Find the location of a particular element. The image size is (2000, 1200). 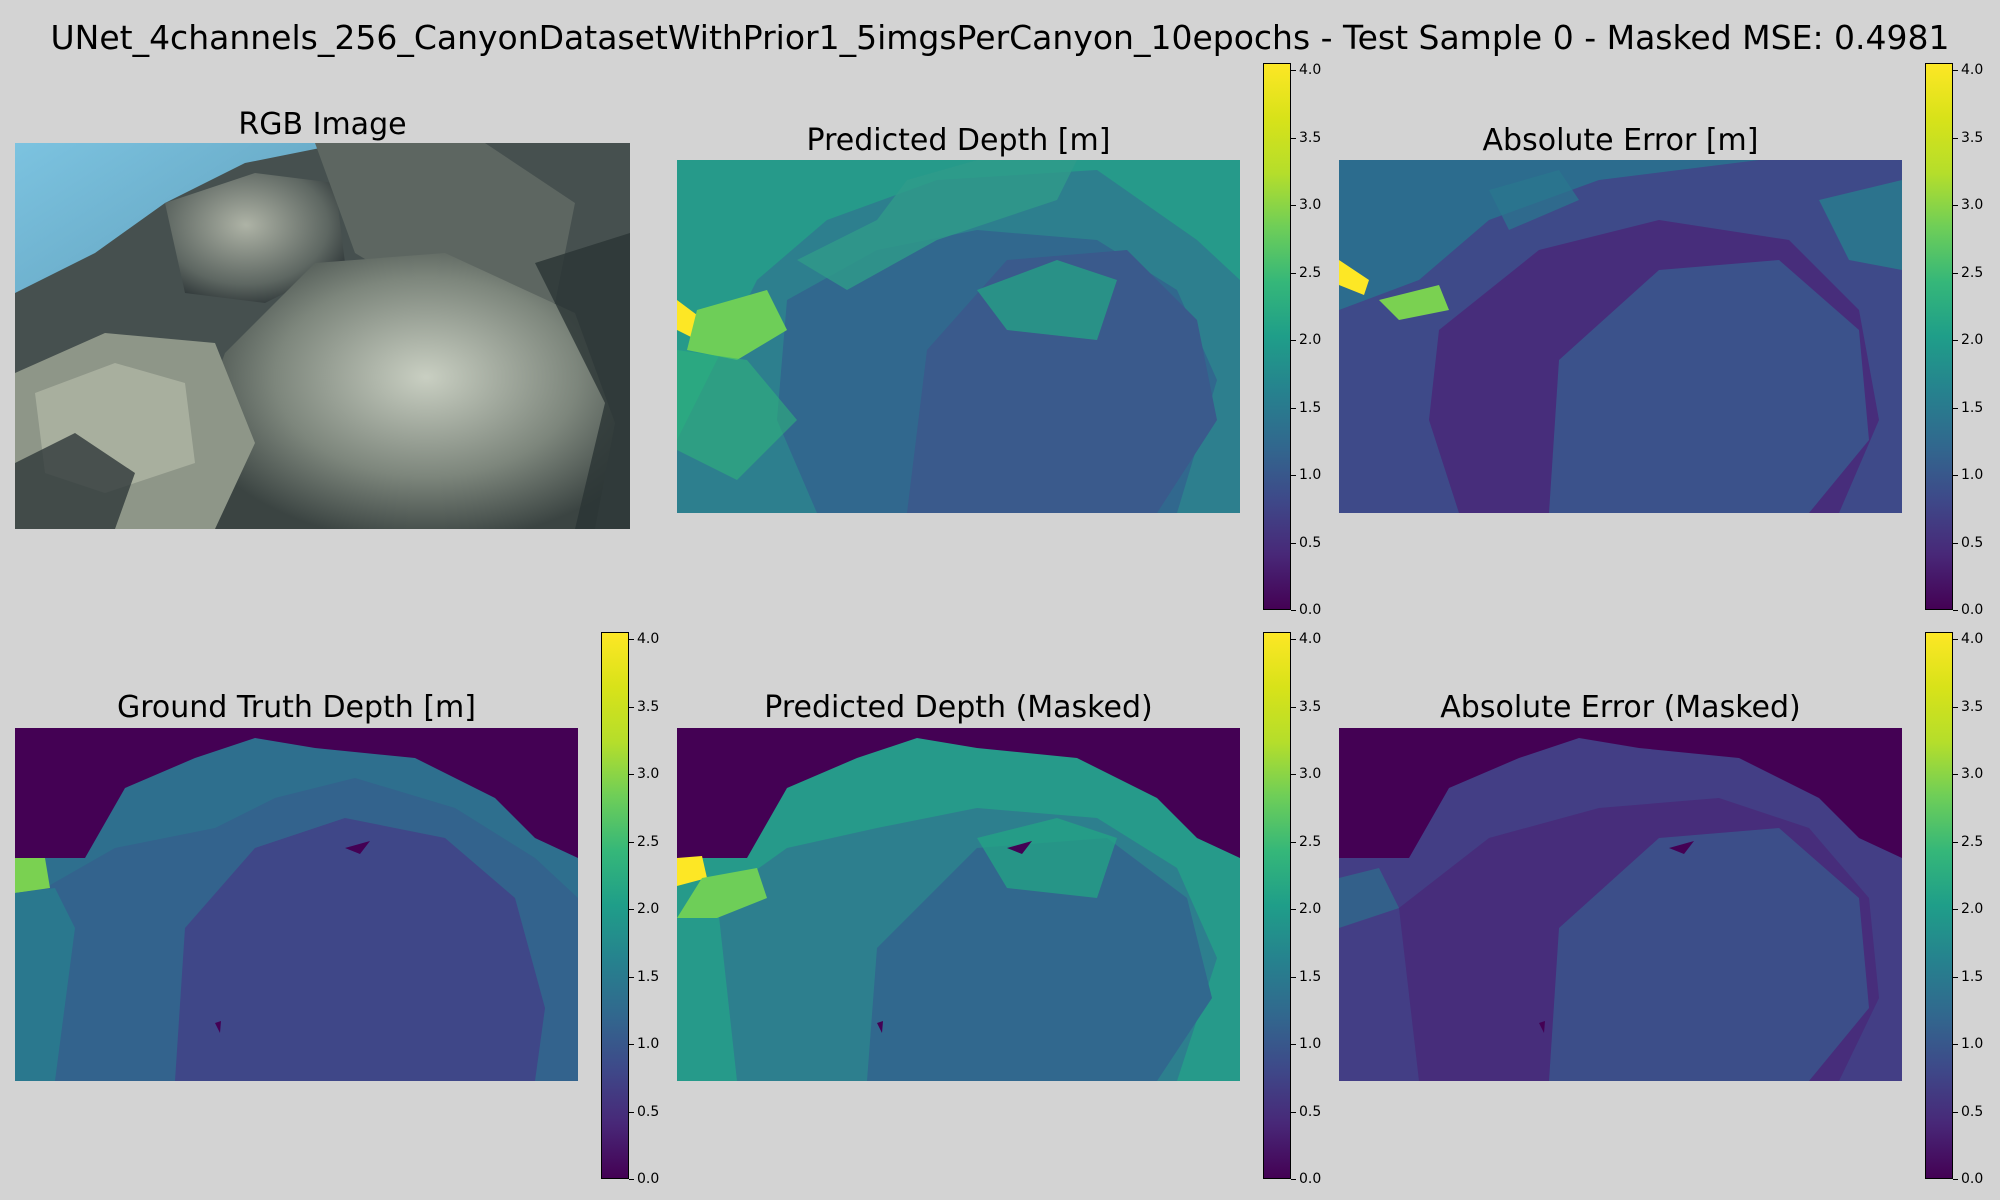

ground-truth-depth-map is located at coordinates (296, 904).